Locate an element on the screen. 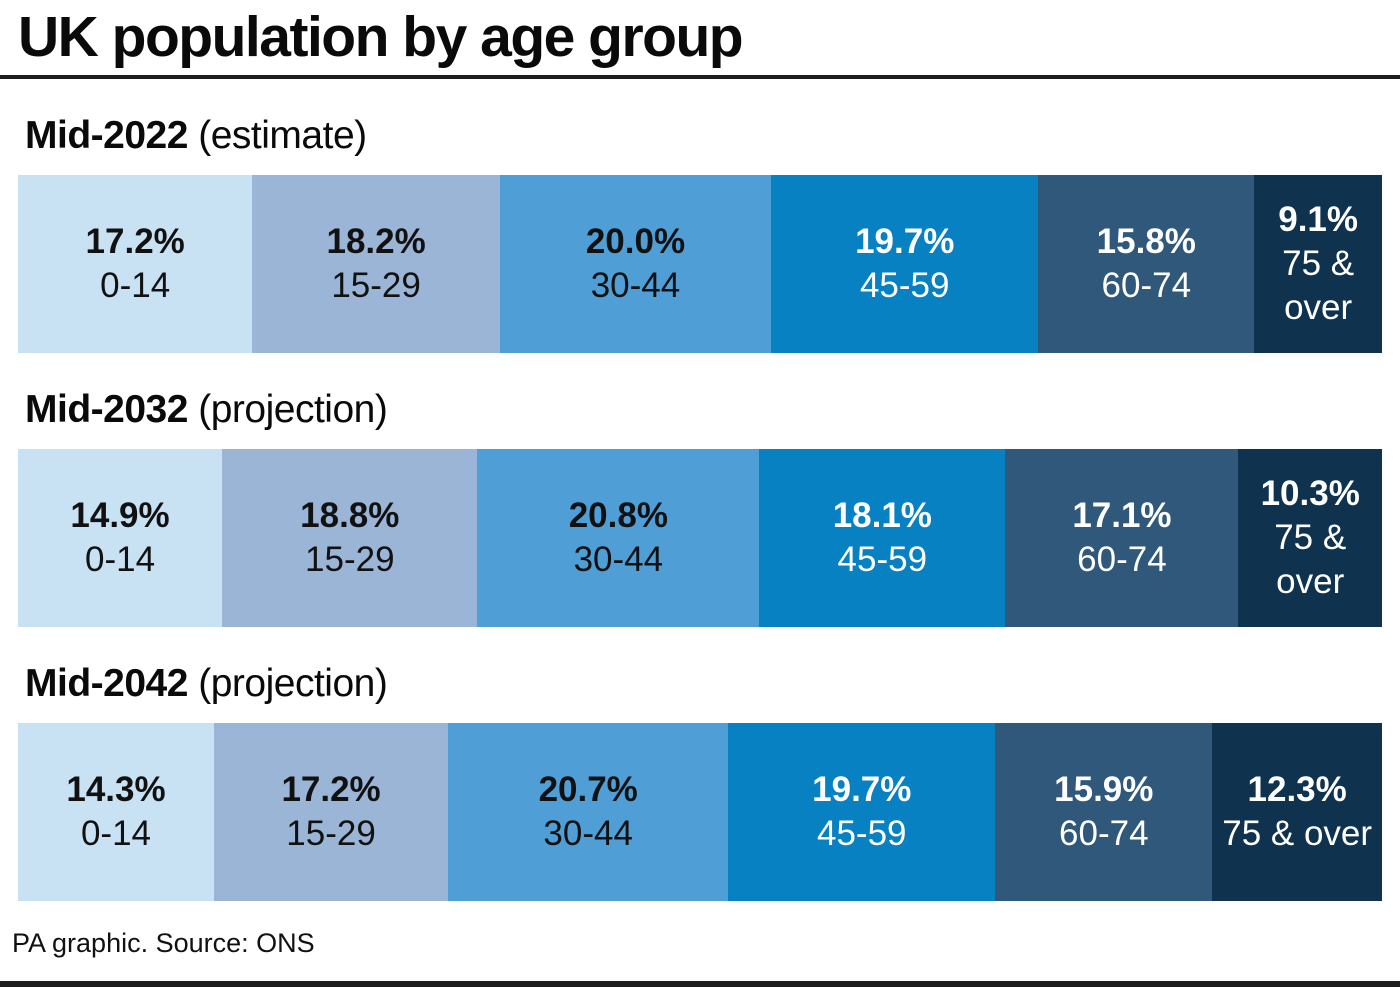 This screenshot has height=988, width=1400. series-name: Mid-2022 is located at coordinates (106, 135).